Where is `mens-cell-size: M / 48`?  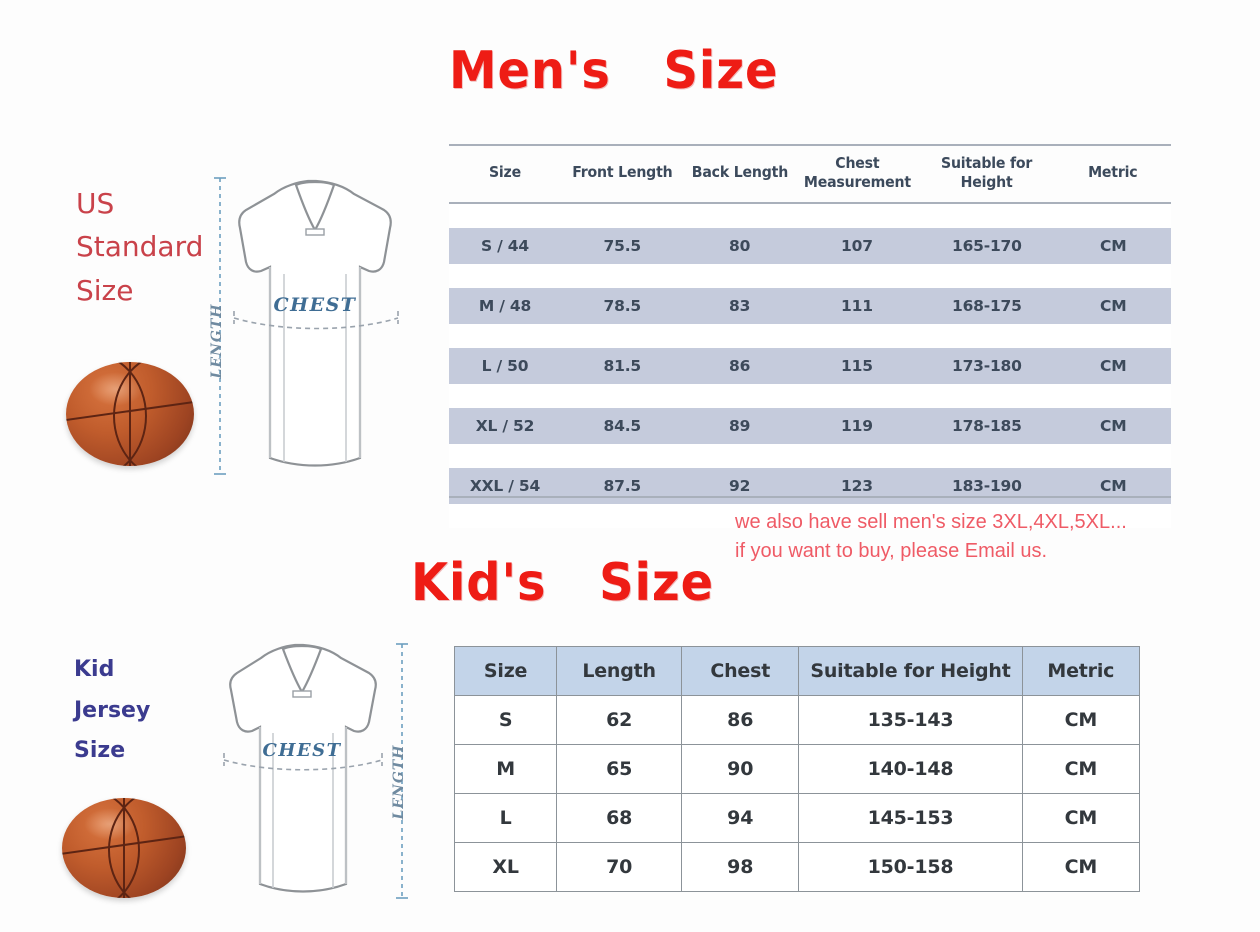
mens-cell-size: M / 48 is located at coordinates (505, 305).